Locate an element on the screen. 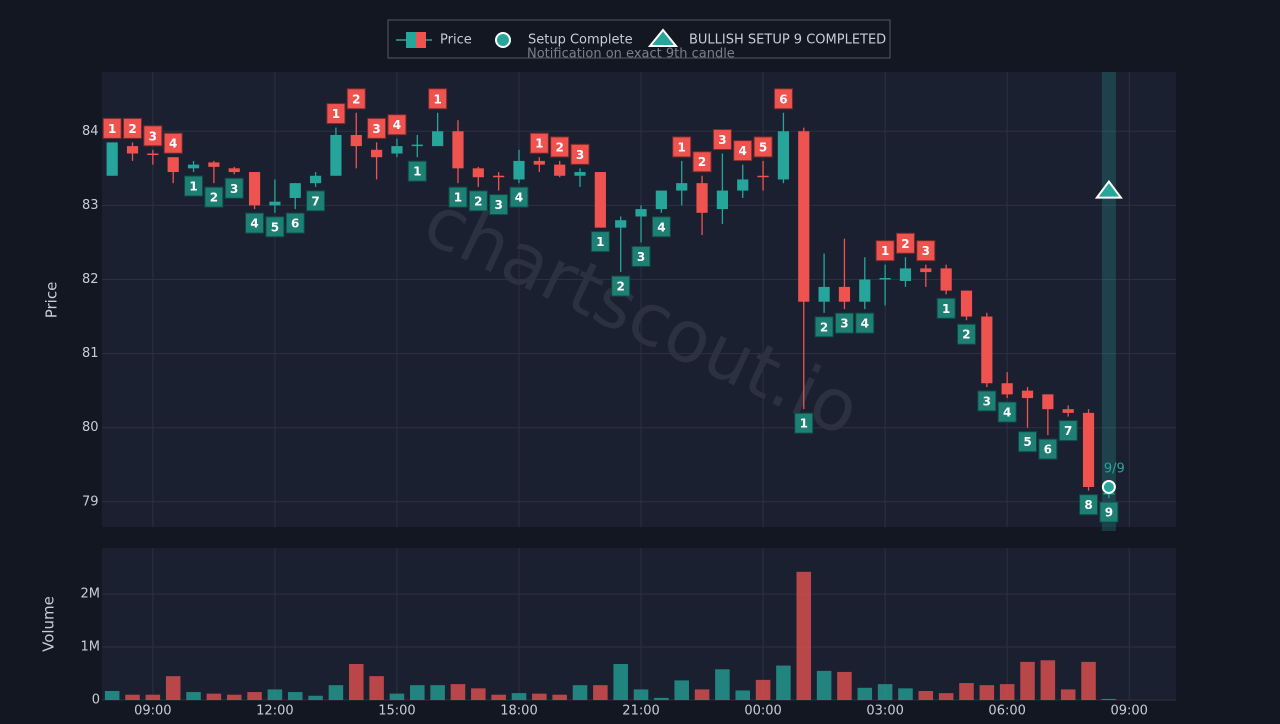  buy-setup-label: 6 is located at coordinates (295, 224).